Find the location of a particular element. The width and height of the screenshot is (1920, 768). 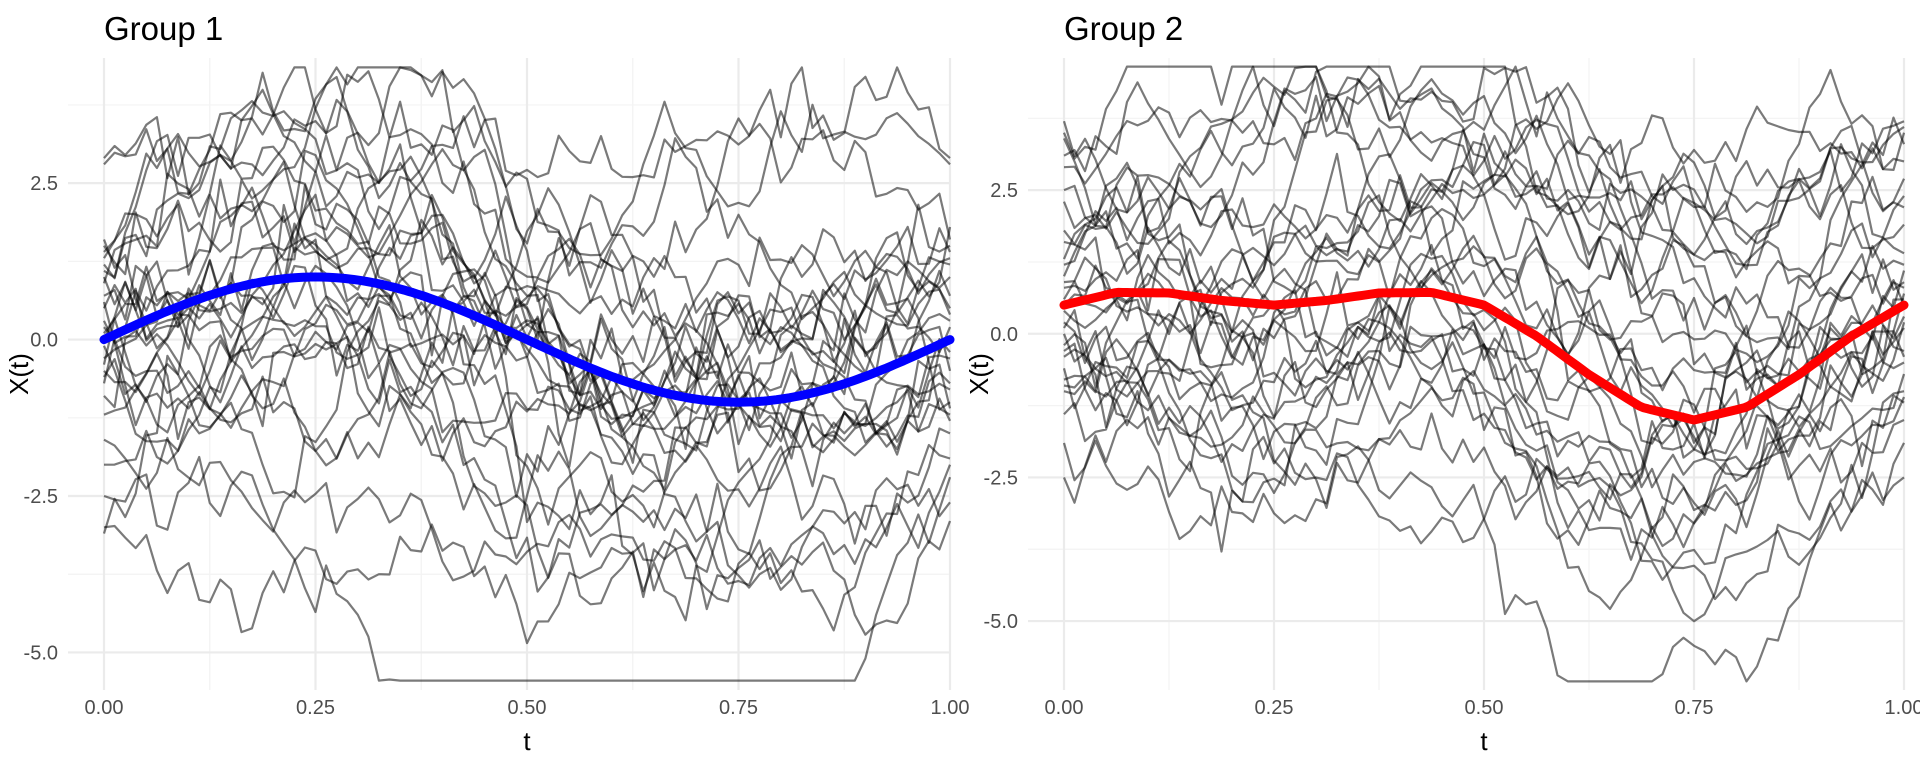

chart-title: Group 2 is located at coordinates (1123, 28).